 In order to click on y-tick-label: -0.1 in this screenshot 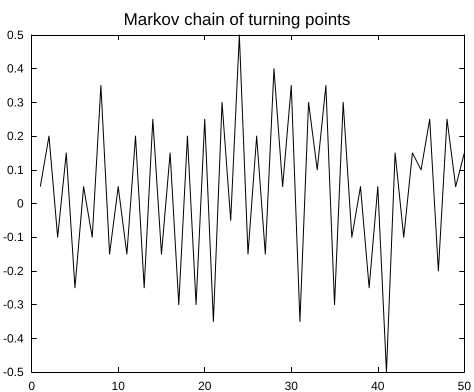, I will do `click(13, 237)`.